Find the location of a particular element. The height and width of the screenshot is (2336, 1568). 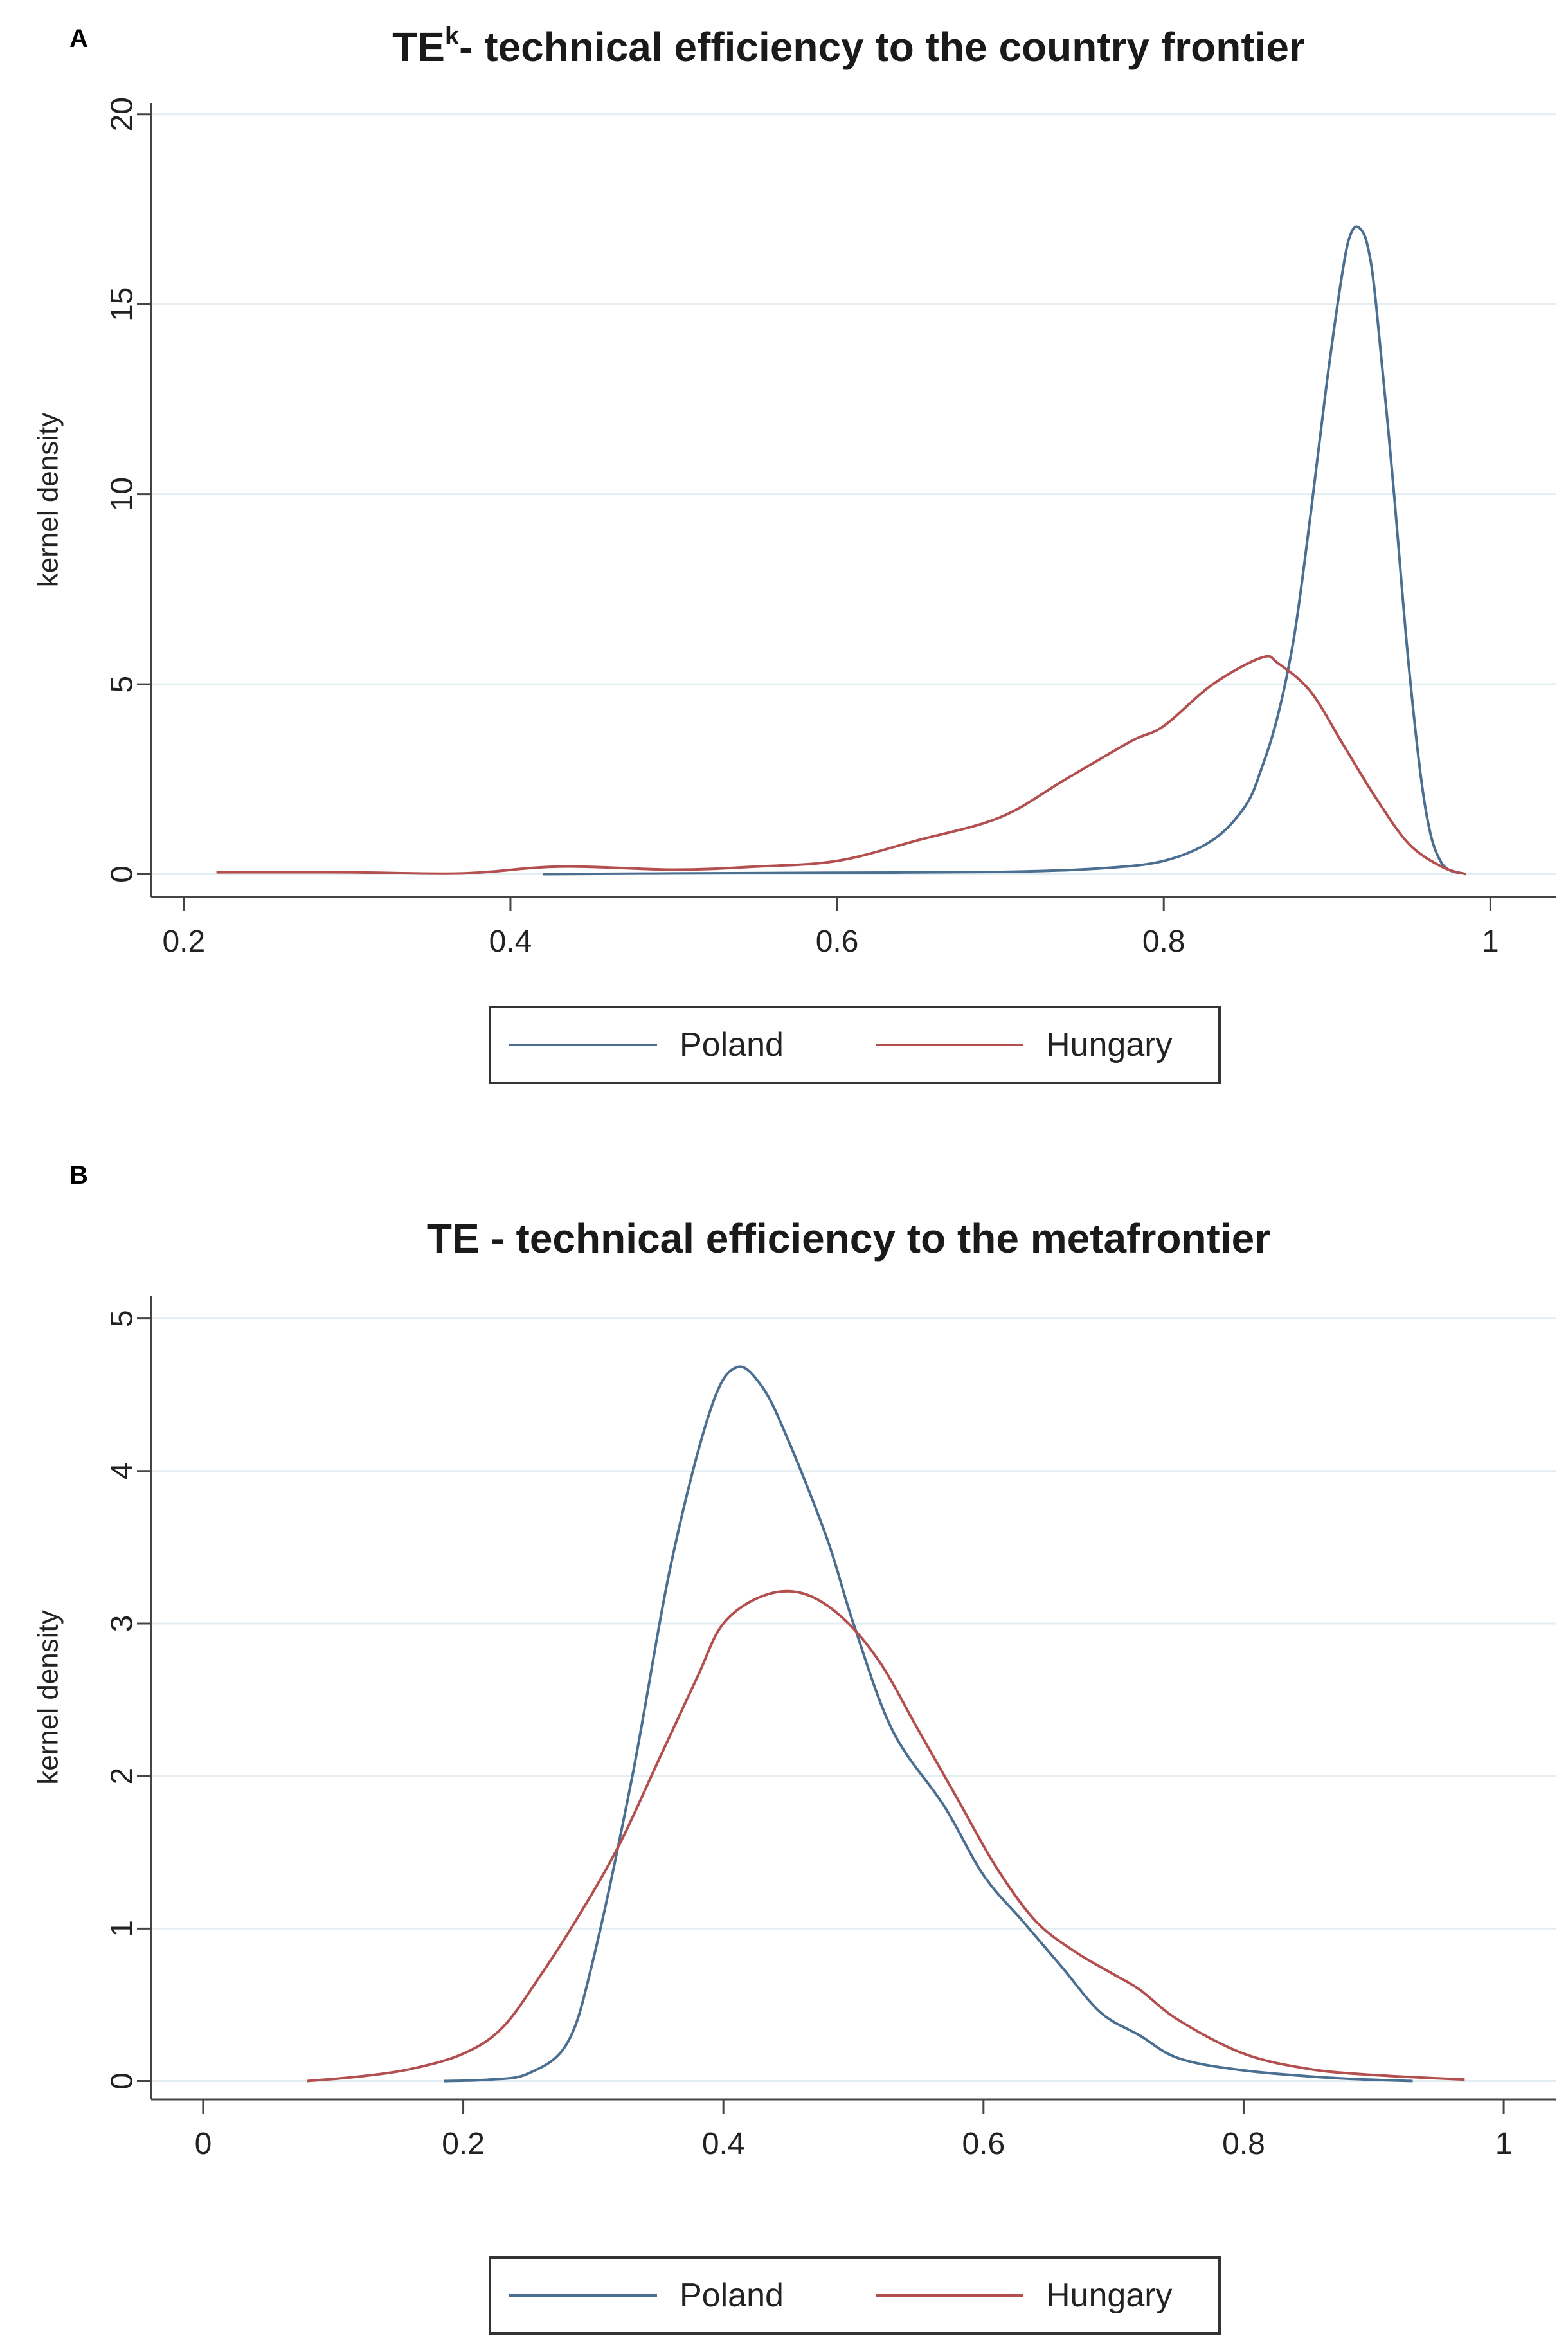

title-superscript: k is located at coordinates (452, 36).